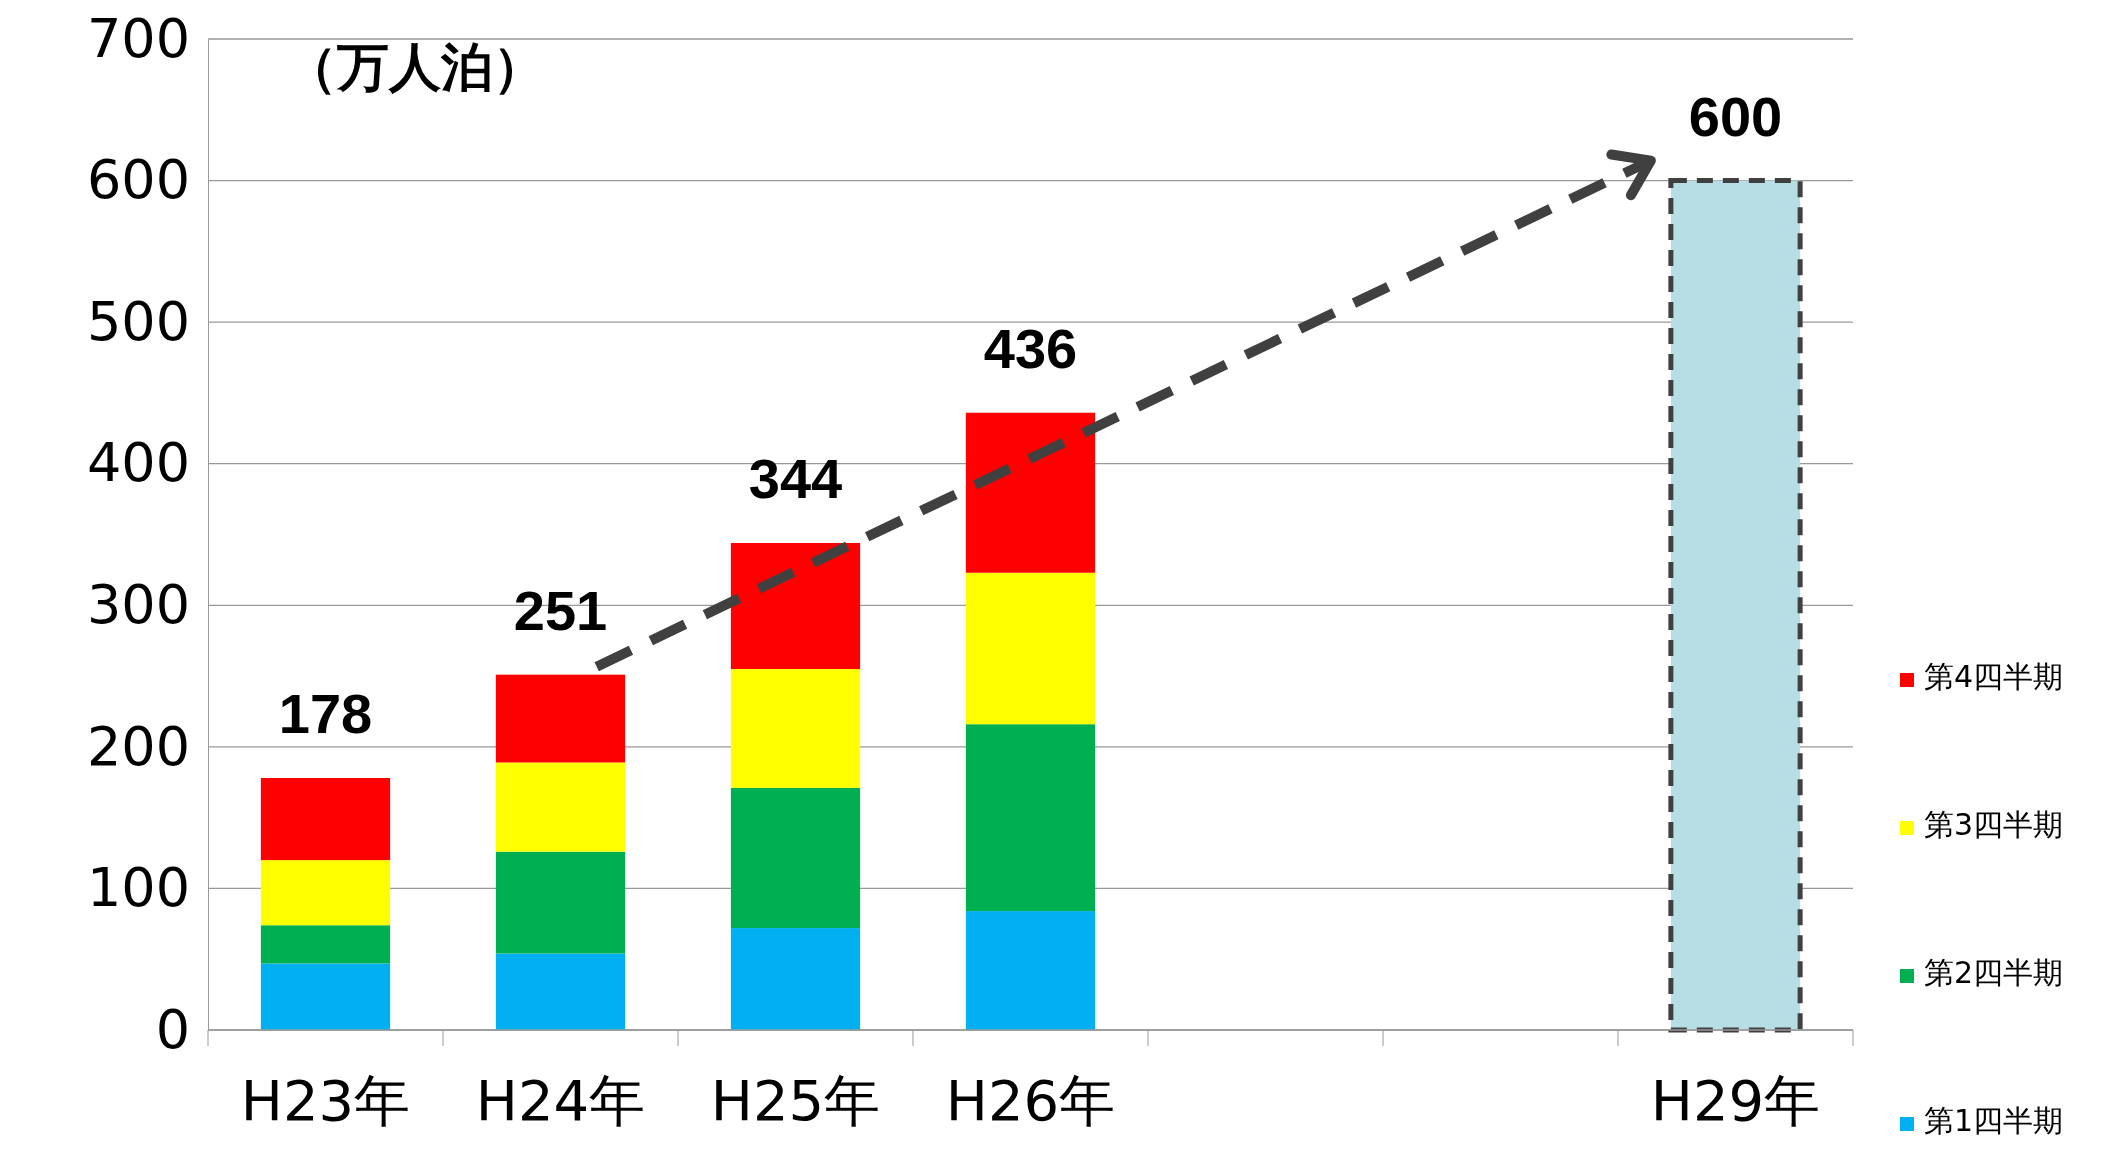  Describe the element at coordinates (795, 478) in the screenshot. I see `total-label: 344` at that location.